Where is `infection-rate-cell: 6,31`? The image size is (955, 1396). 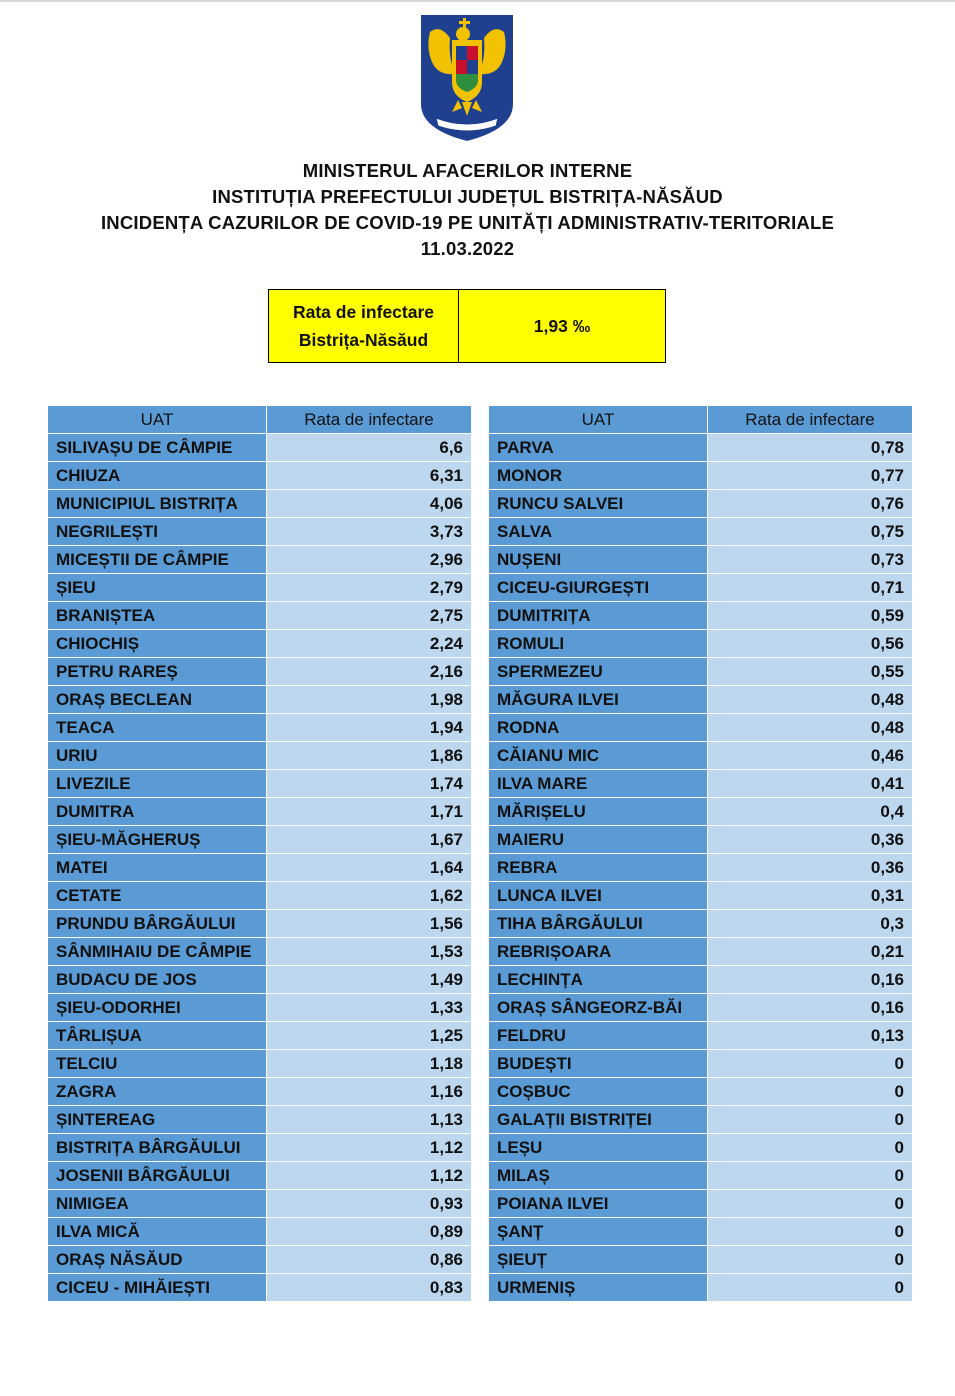 infection-rate-cell: 6,31 is located at coordinates (369, 475).